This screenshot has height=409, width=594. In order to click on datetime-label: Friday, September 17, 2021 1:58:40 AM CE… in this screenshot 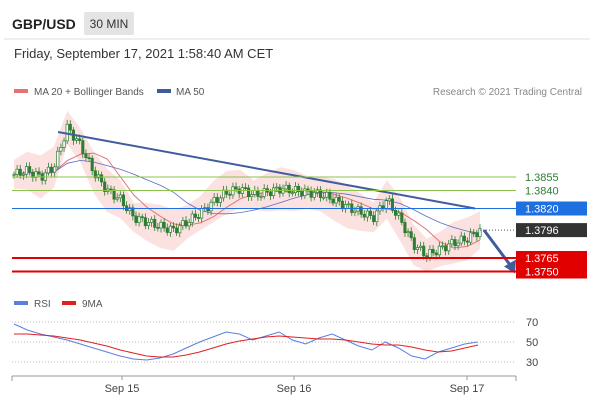, I will do `click(143, 53)`.